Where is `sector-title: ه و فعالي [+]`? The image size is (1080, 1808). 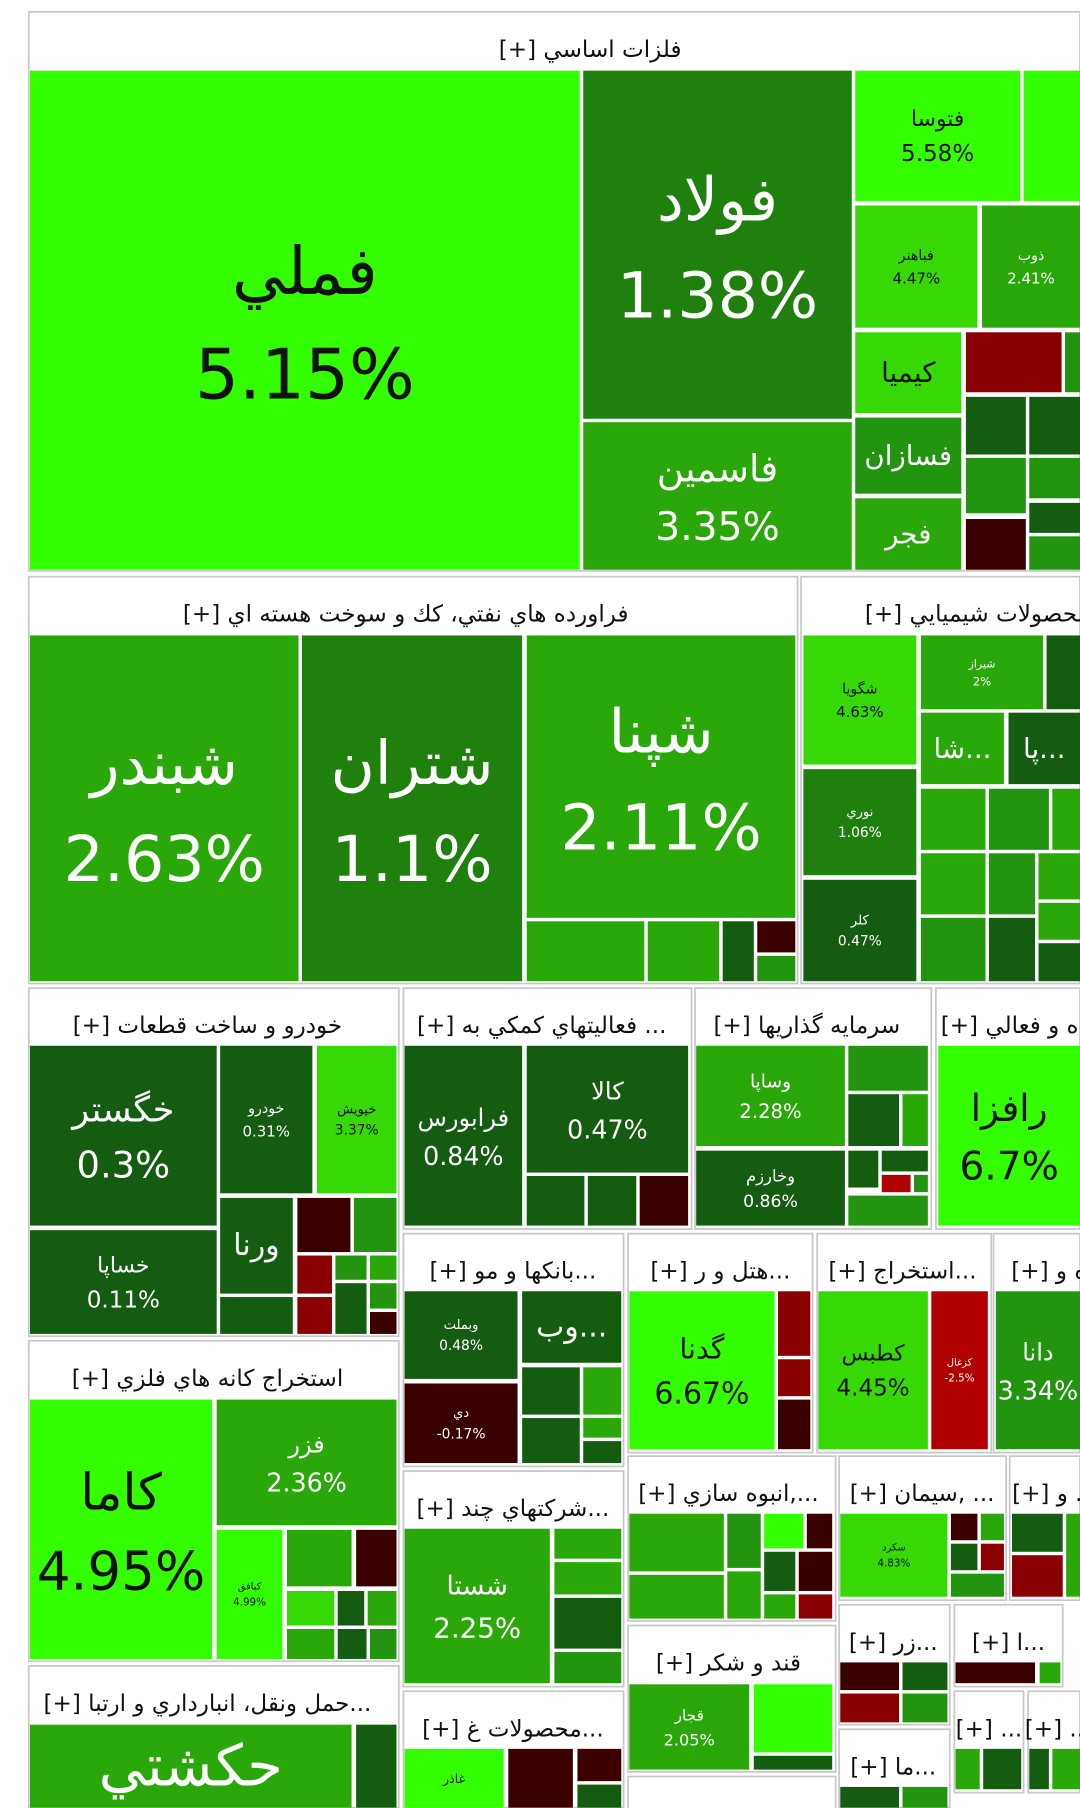
sector-title: ه و فعالي [+] is located at coordinates (1010, 1026).